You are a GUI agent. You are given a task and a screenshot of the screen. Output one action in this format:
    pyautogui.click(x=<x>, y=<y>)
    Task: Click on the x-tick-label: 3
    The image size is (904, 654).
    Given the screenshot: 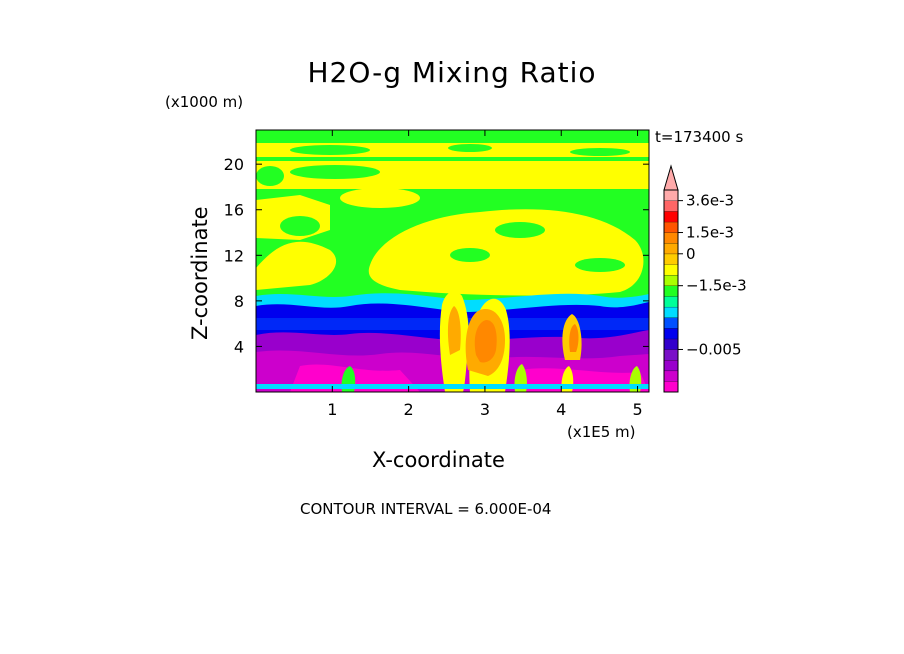 What is the action you would take?
    pyautogui.click(x=485, y=409)
    